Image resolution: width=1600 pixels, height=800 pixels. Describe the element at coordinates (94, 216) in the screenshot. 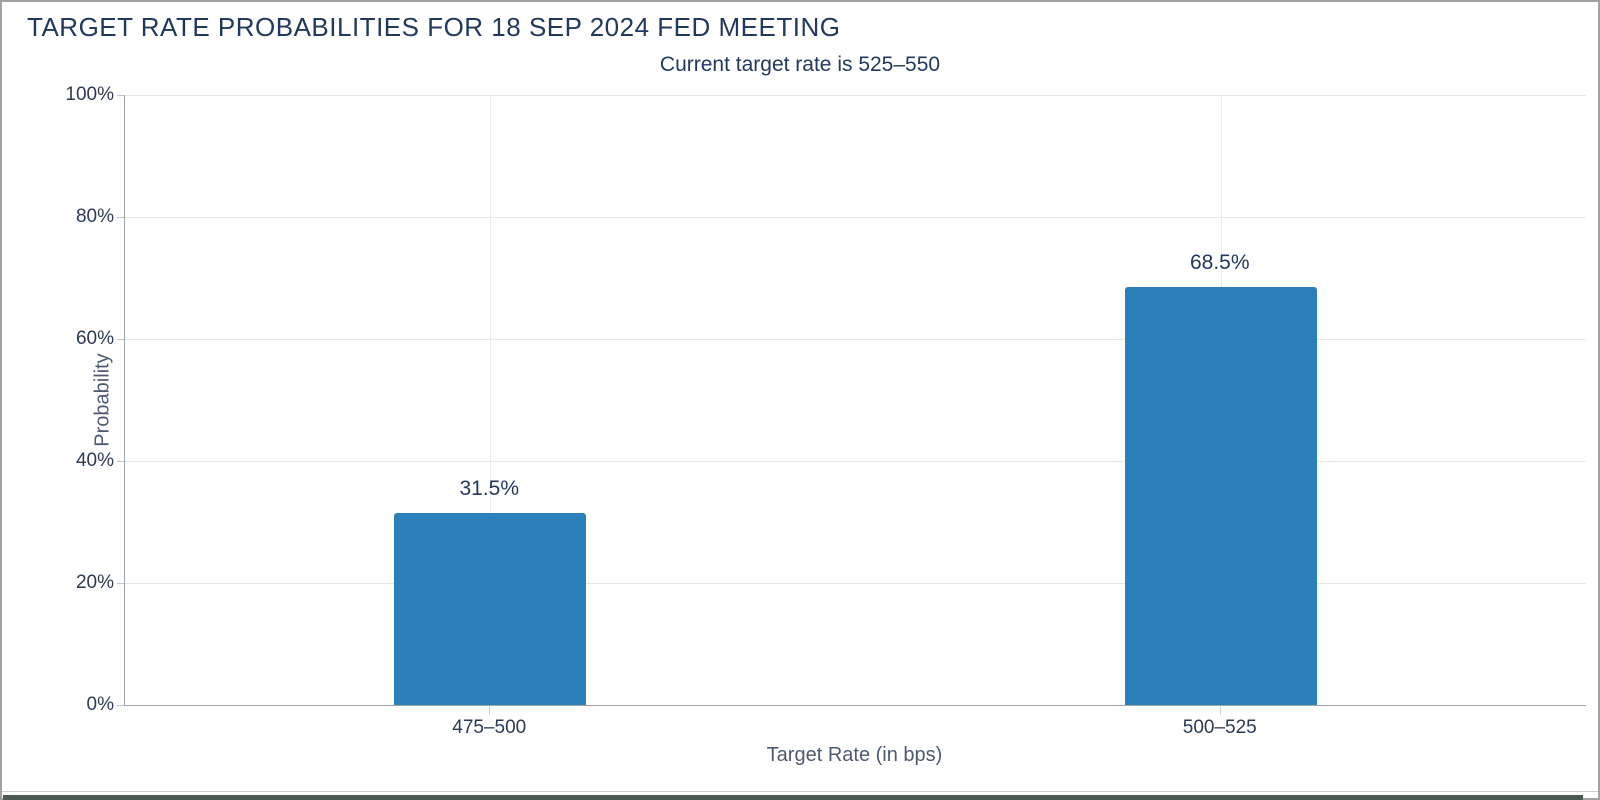

I see `y-tick-label: 80%` at that location.